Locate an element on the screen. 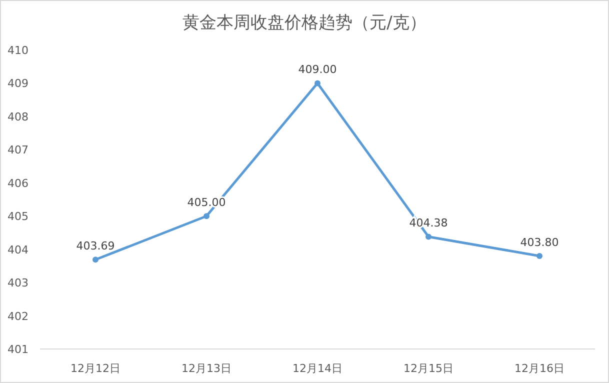  data-label: 403.80 is located at coordinates (539, 242).